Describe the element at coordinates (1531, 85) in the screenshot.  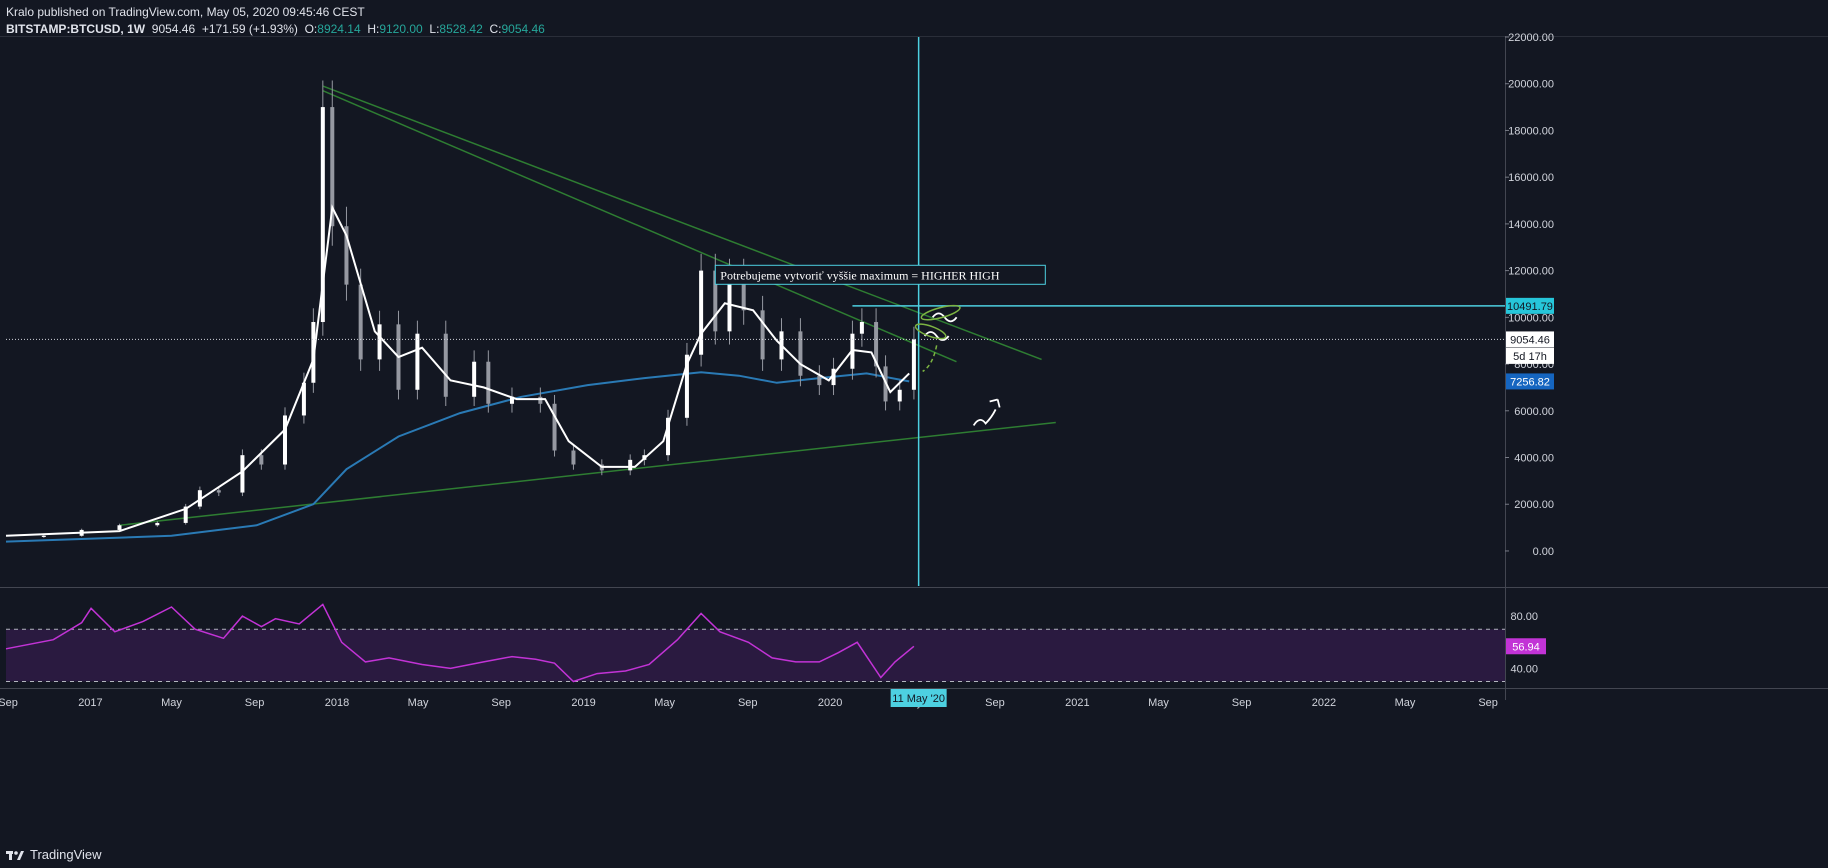
I see `y-tick-label: 20000.00` at that location.